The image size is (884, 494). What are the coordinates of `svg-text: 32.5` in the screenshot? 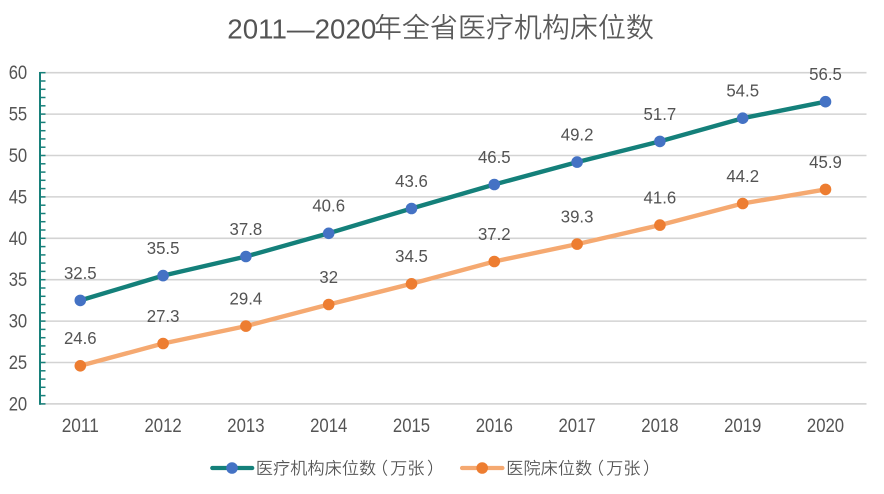 It's located at (80, 273).